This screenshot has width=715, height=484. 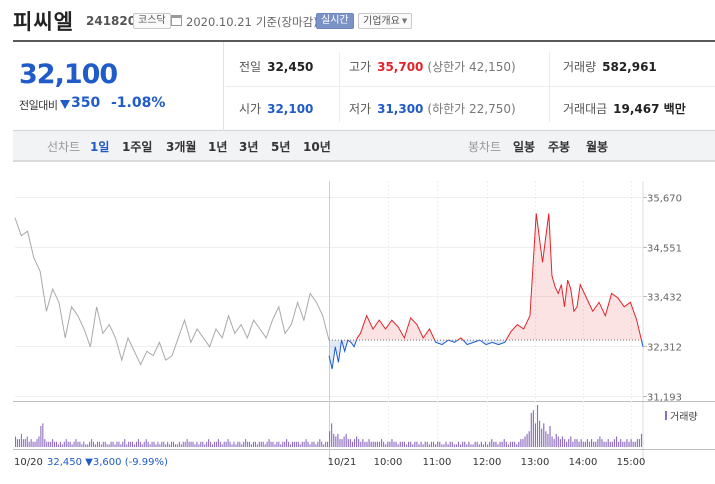 What do you see at coordinates (385, 21) in the screenshot?
I see `company-info-button: 기업개요 ▼` at bounding box center [385, 21].